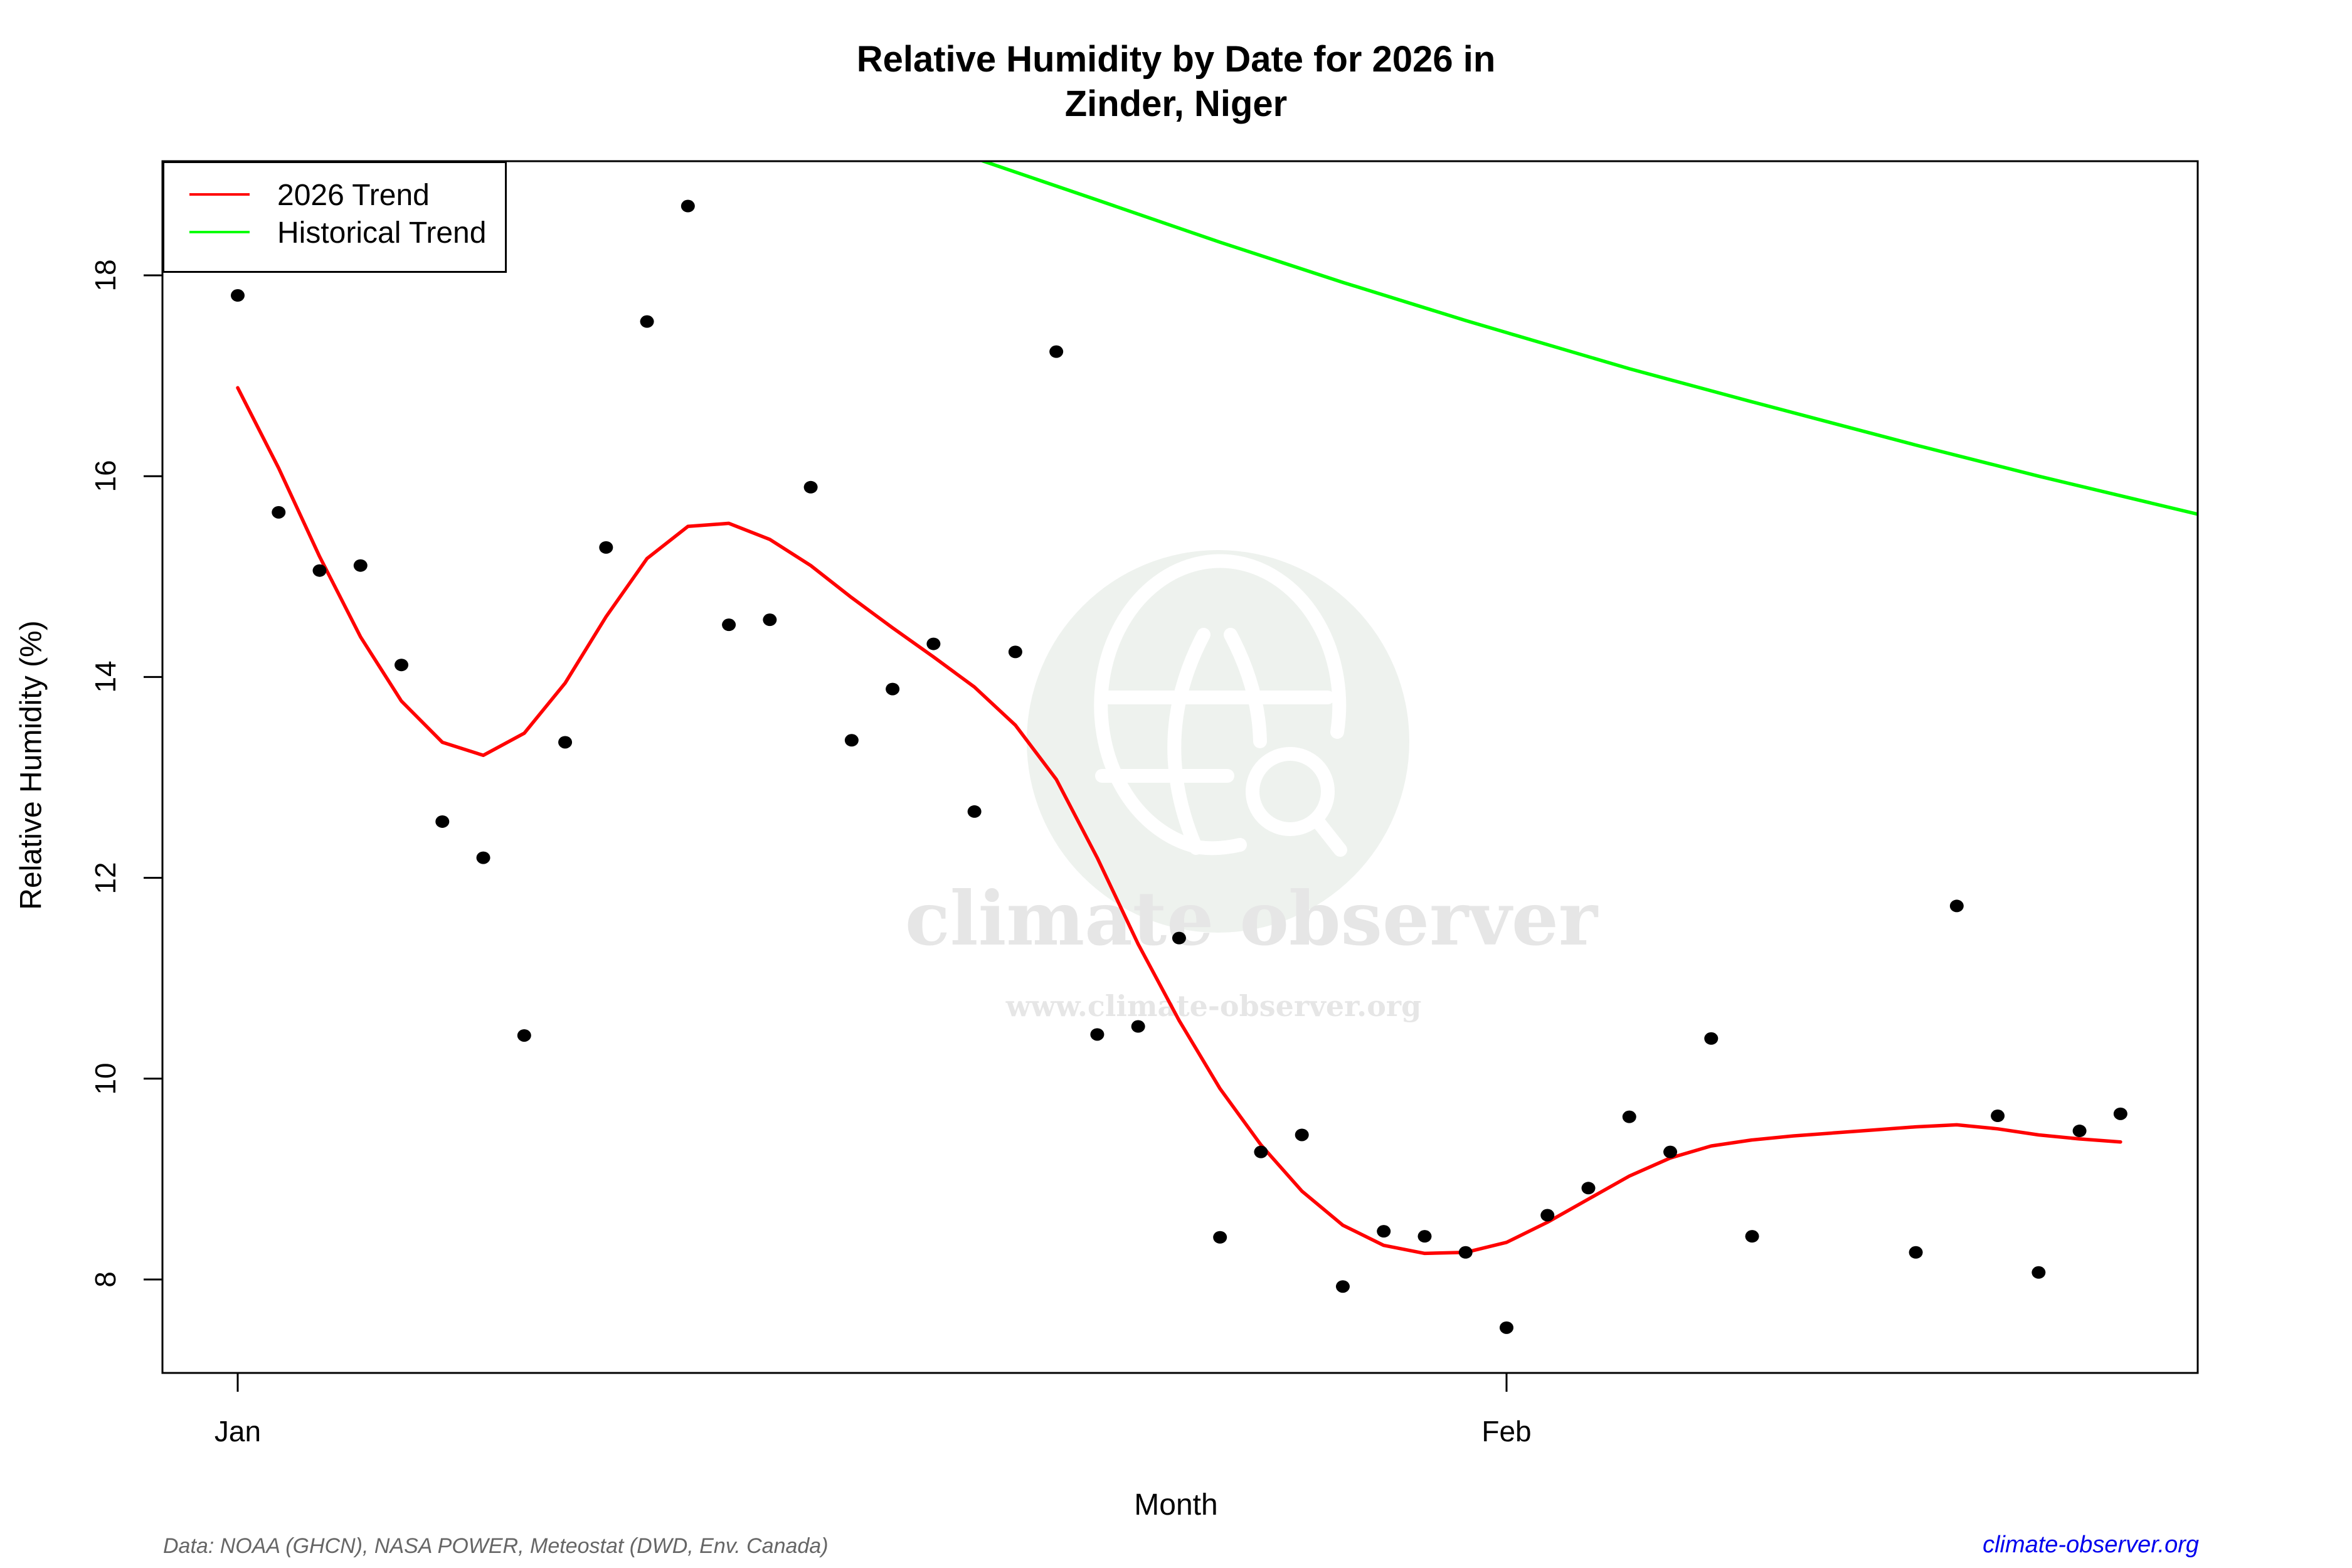 Image resolution: width=2352 pixels, height=1568 pixels. Describe the element at coordinates (105, 1279) in the screenshot. I see `y-tick-label: 8` at that location.